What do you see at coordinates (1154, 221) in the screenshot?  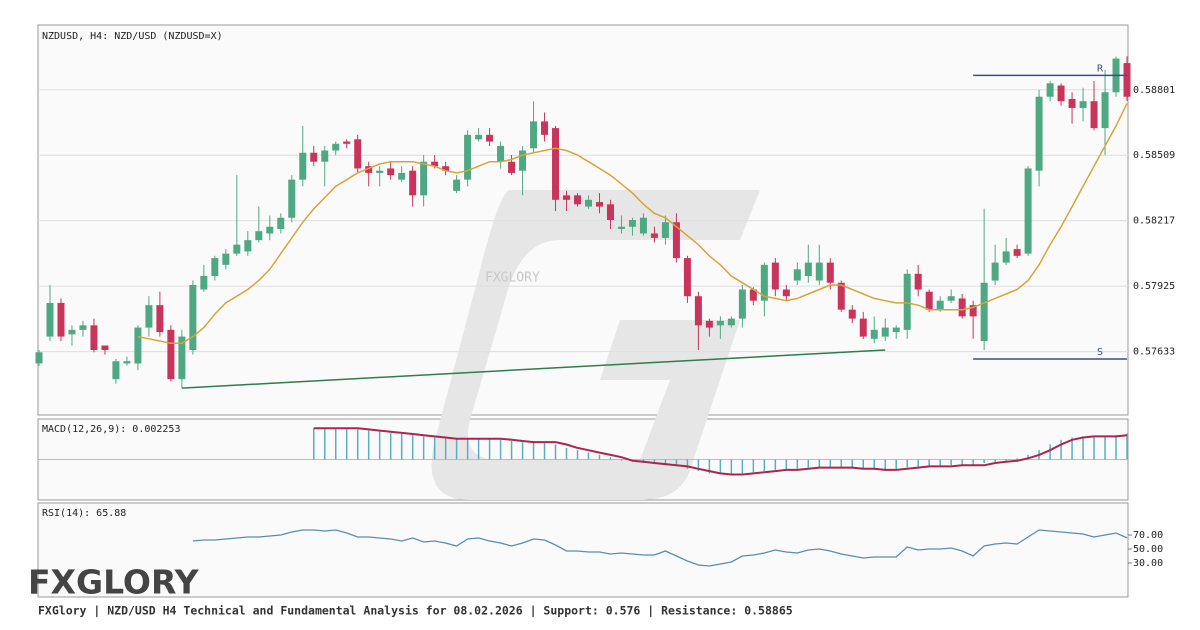 I see `y-tick-label: 0.58217` at bounding box center [1154, 221].